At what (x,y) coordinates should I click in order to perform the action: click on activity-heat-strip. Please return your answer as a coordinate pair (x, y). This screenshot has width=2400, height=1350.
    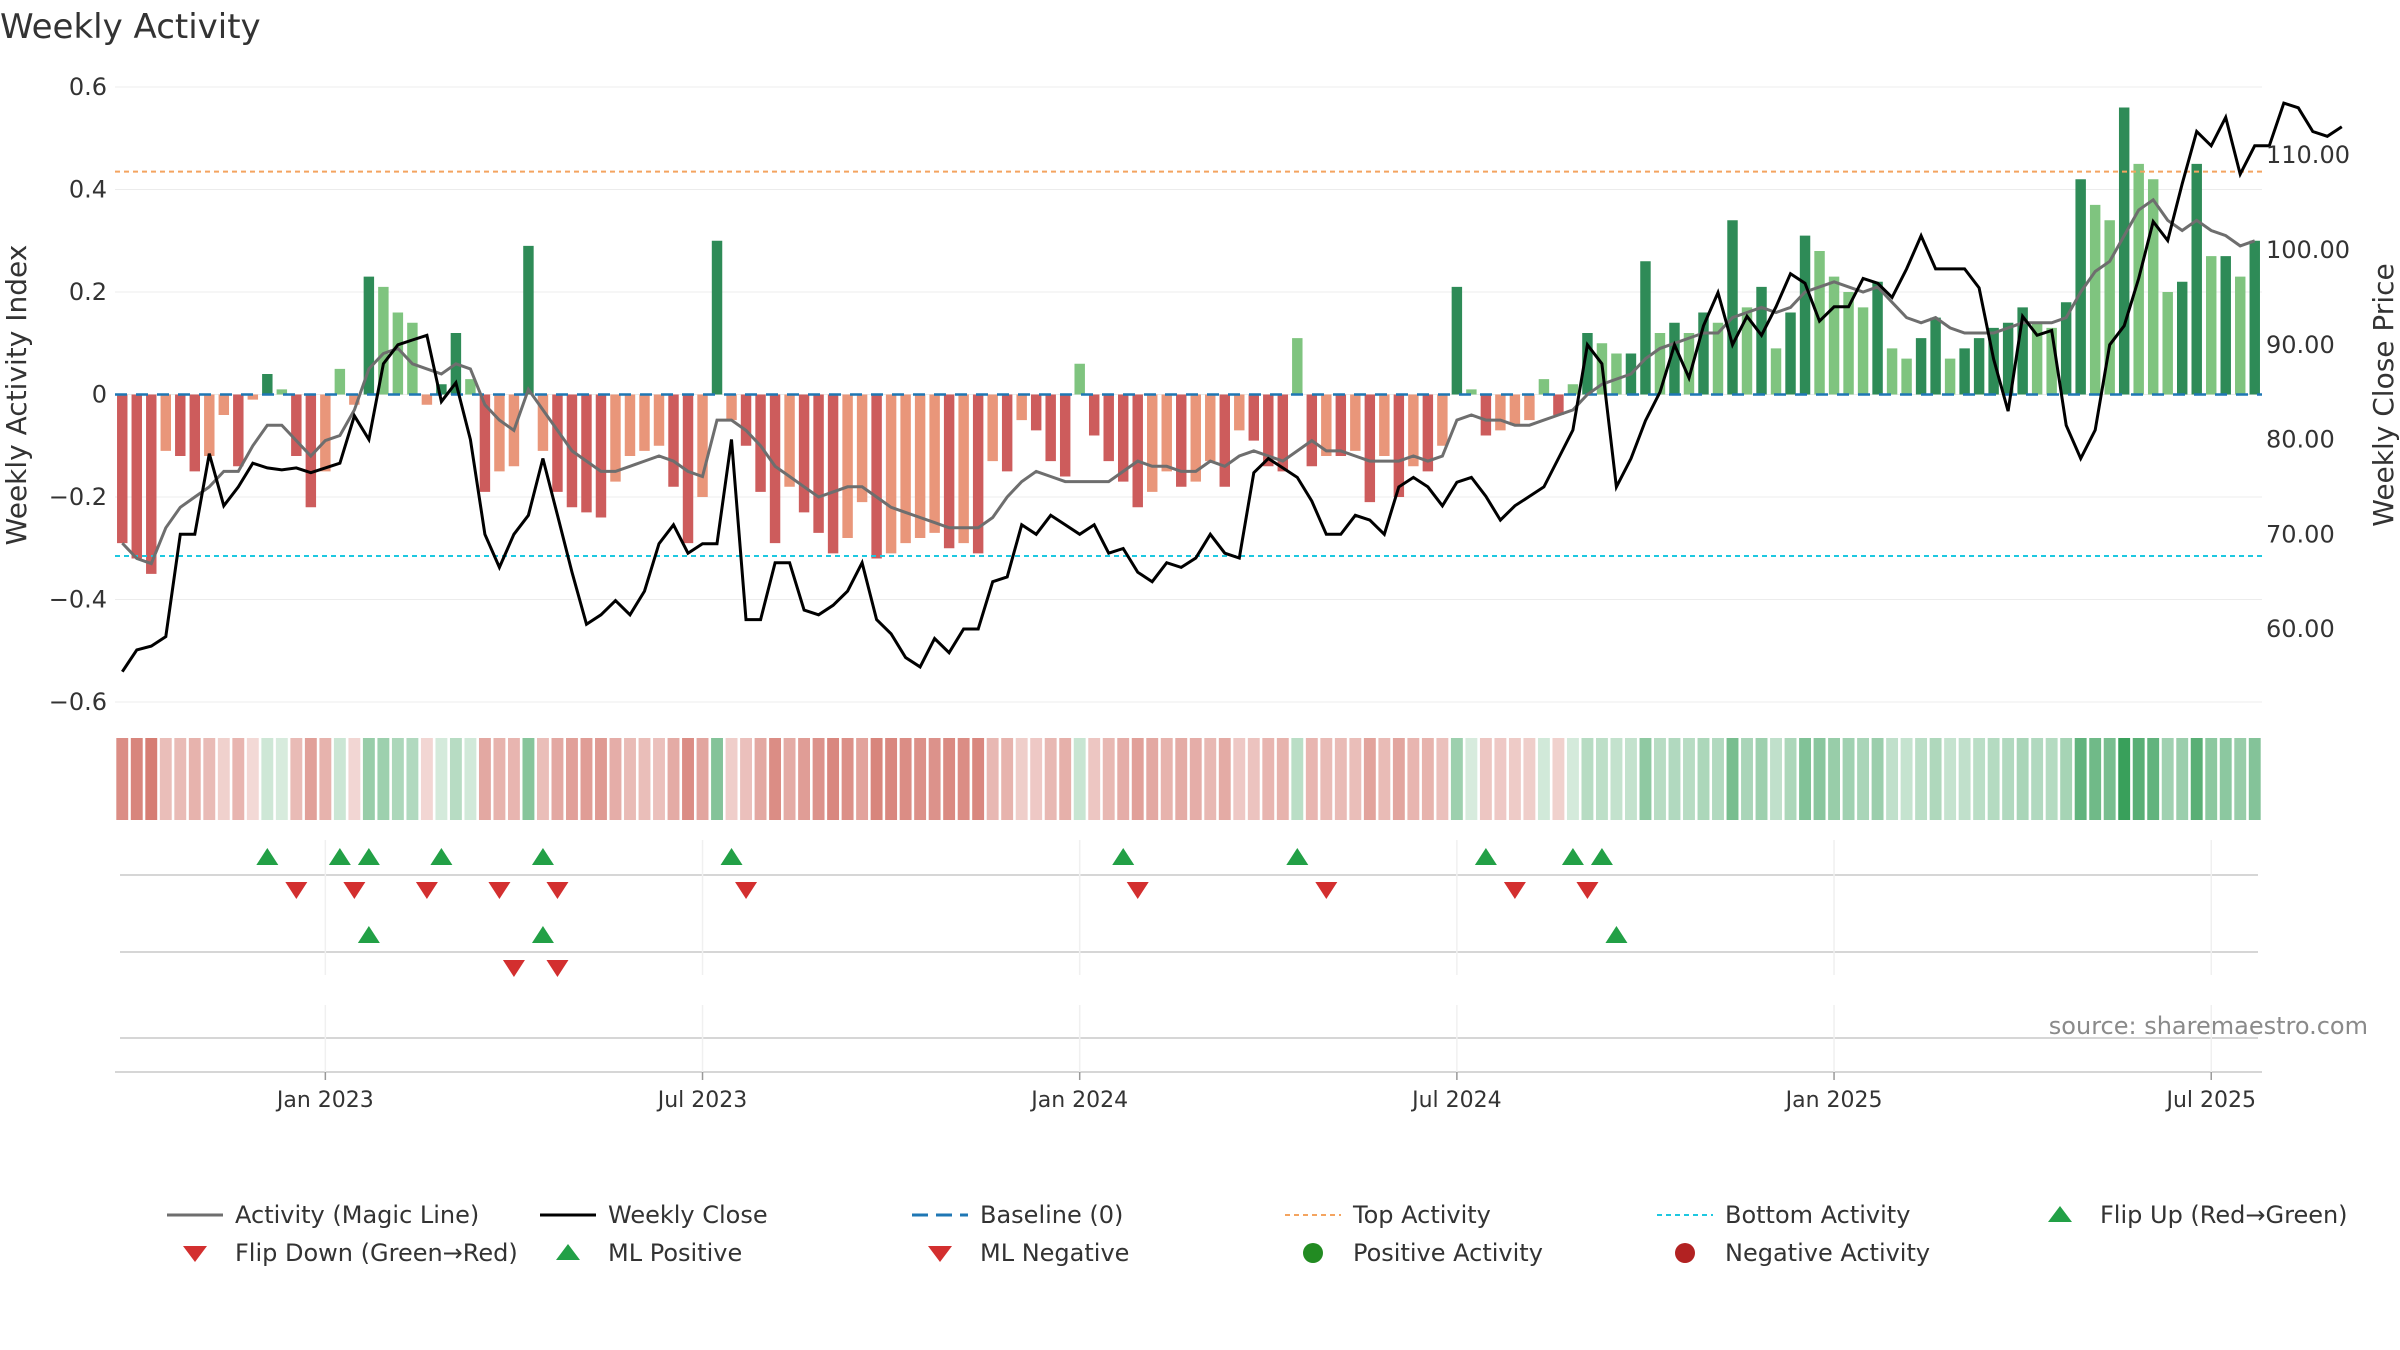
    Looking at the image, I should click on (1188, 779).